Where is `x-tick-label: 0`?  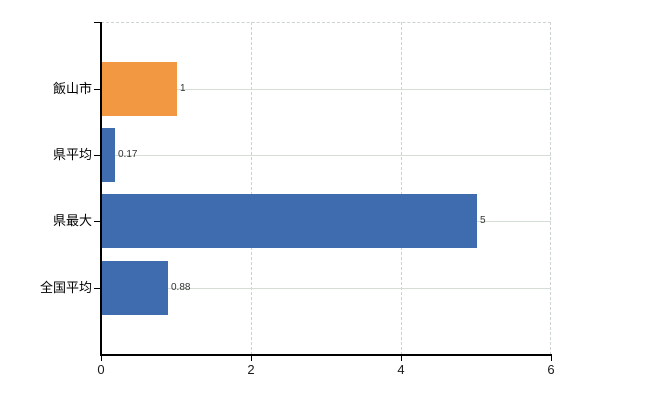
x-tick-label: 0 is located at coordinates (101, 369).